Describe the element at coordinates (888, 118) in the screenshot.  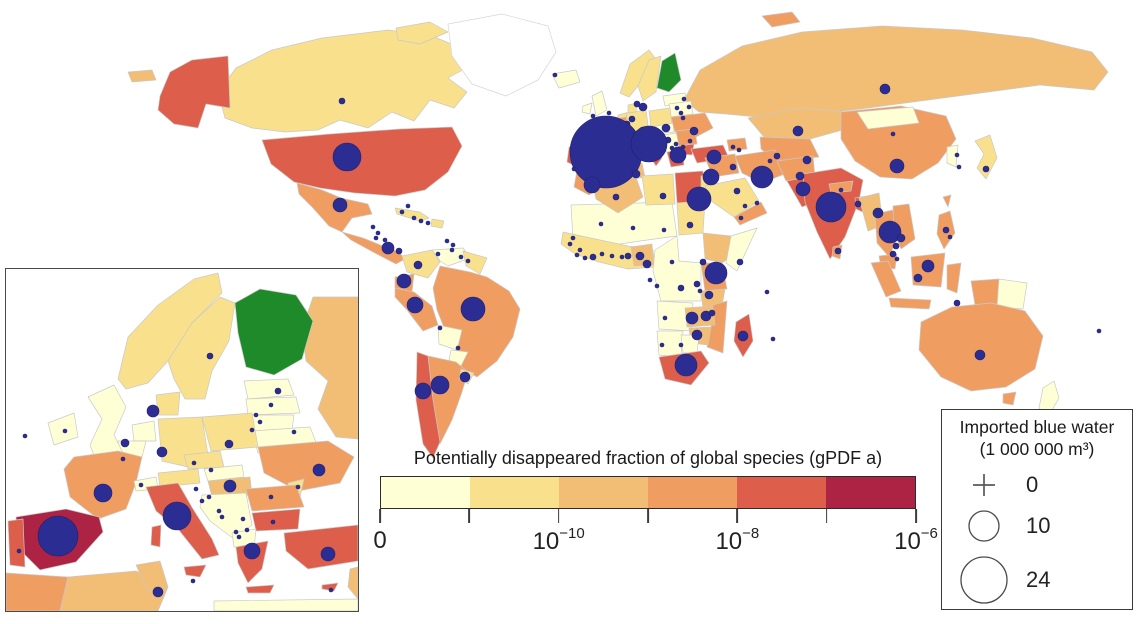
I see `country-mongolia` at that location.